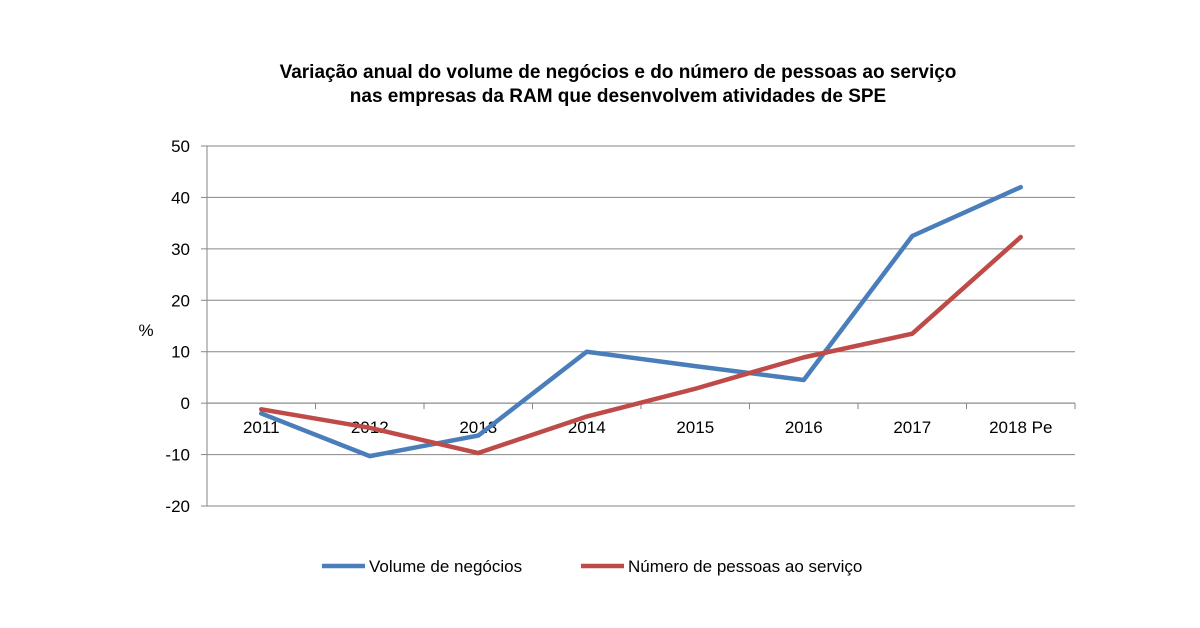 The image size is (1200, 628). Describe the element at coordinates (745, 566) in the screenshot. I see `legend-label-2: Número de pessoas ao serviço` at that location.